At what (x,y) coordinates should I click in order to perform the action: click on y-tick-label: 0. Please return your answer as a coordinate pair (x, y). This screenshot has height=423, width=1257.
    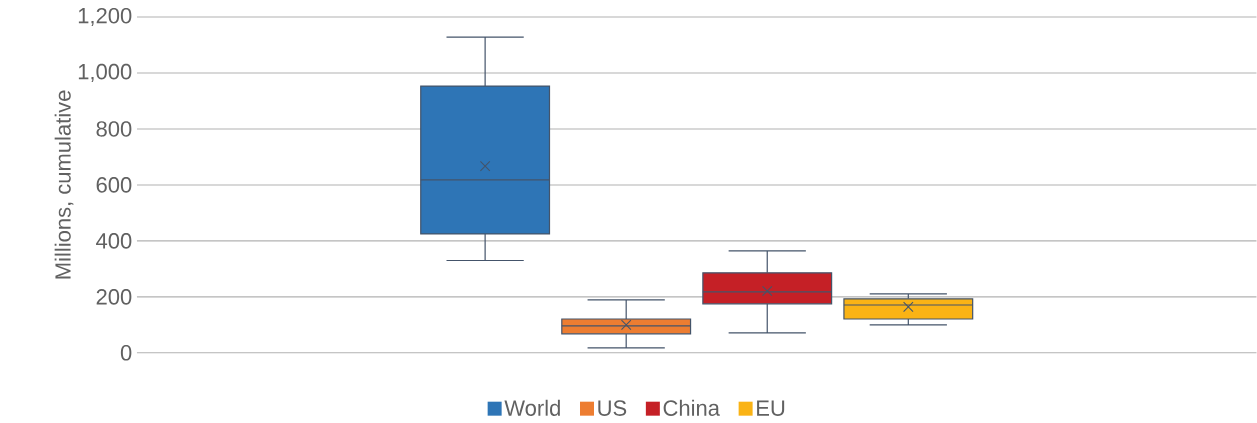
    Looking at the image, I should click on (126, 353).